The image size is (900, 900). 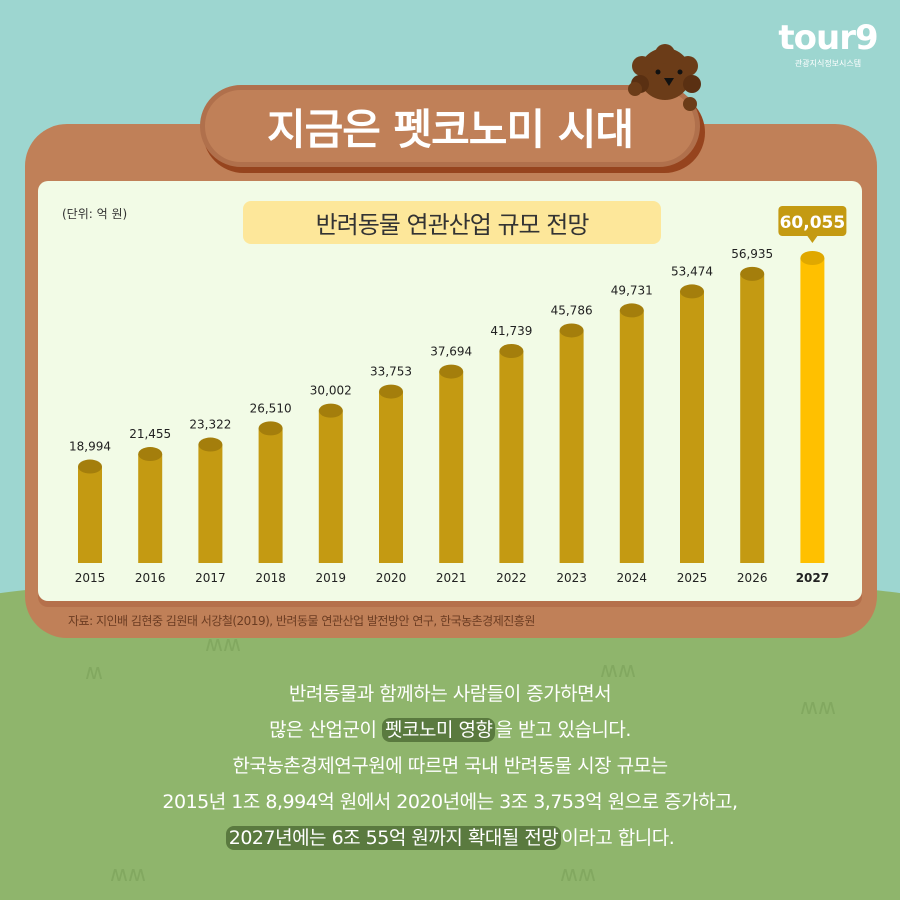 What do you see at coordinates (150, 578) in the screenshot?
I see `year-label: 2016` at bounding box center [150, 578].